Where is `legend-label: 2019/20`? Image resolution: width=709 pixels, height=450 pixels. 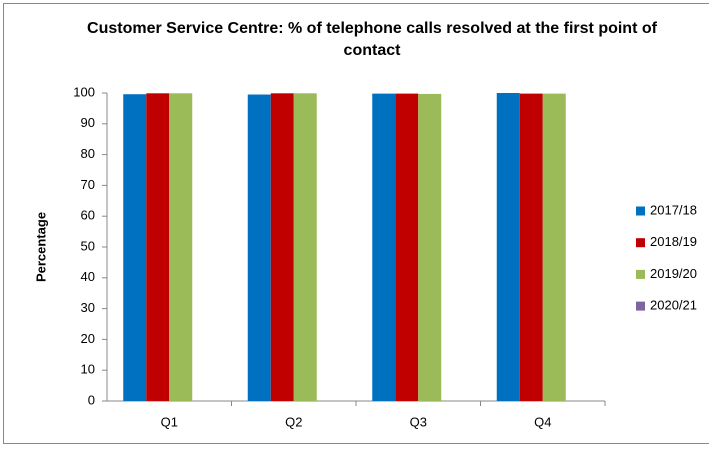
legend-label: 2019/20 is located at coordinates (673, 273).